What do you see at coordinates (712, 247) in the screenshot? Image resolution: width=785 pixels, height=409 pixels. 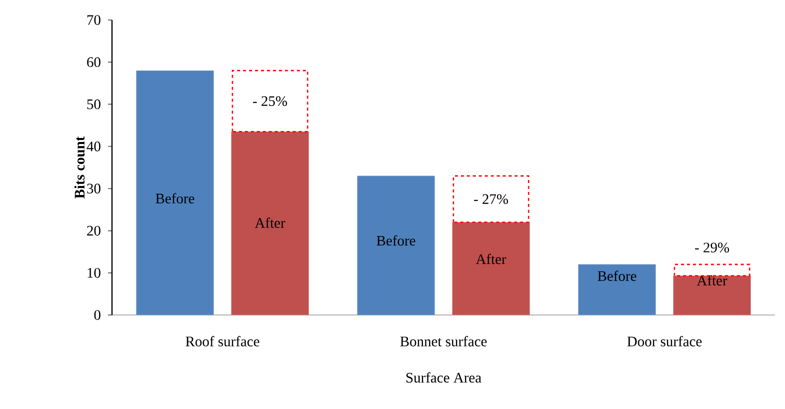 I see `annotation: - 29%` at bounding box center [712, 247].